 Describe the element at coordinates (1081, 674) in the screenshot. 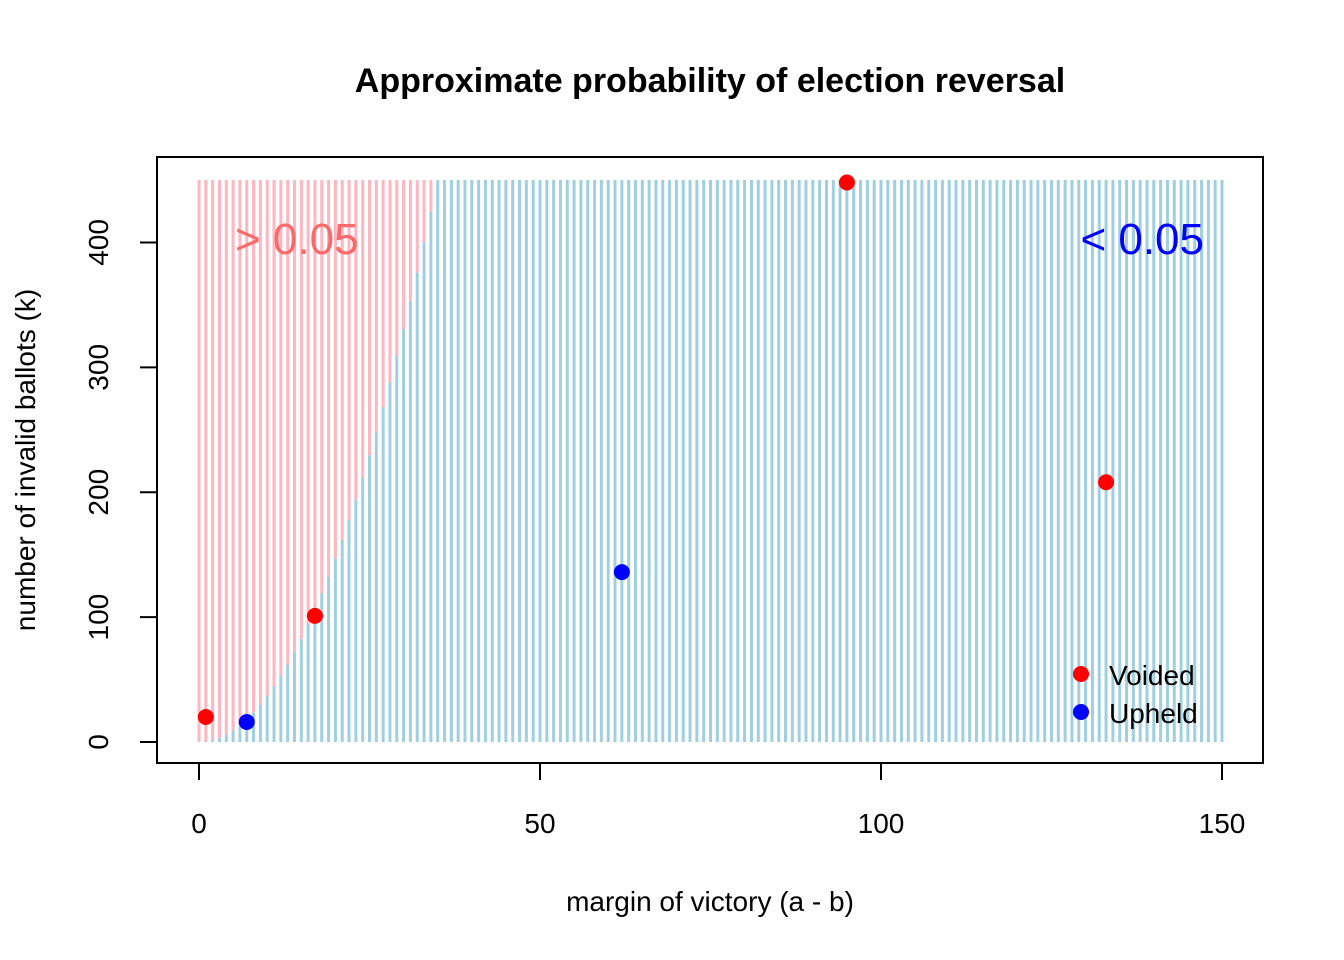

I see `legend-swatch-voided` at that location.